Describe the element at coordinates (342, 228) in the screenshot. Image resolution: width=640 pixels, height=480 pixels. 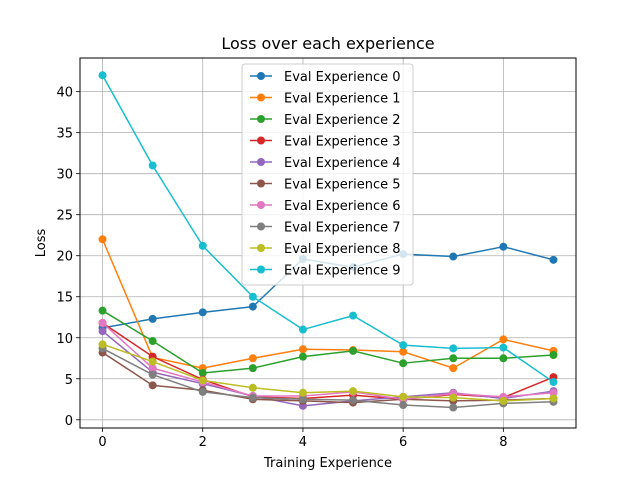
I see `legend-label: Eval Experience 7` at that location.